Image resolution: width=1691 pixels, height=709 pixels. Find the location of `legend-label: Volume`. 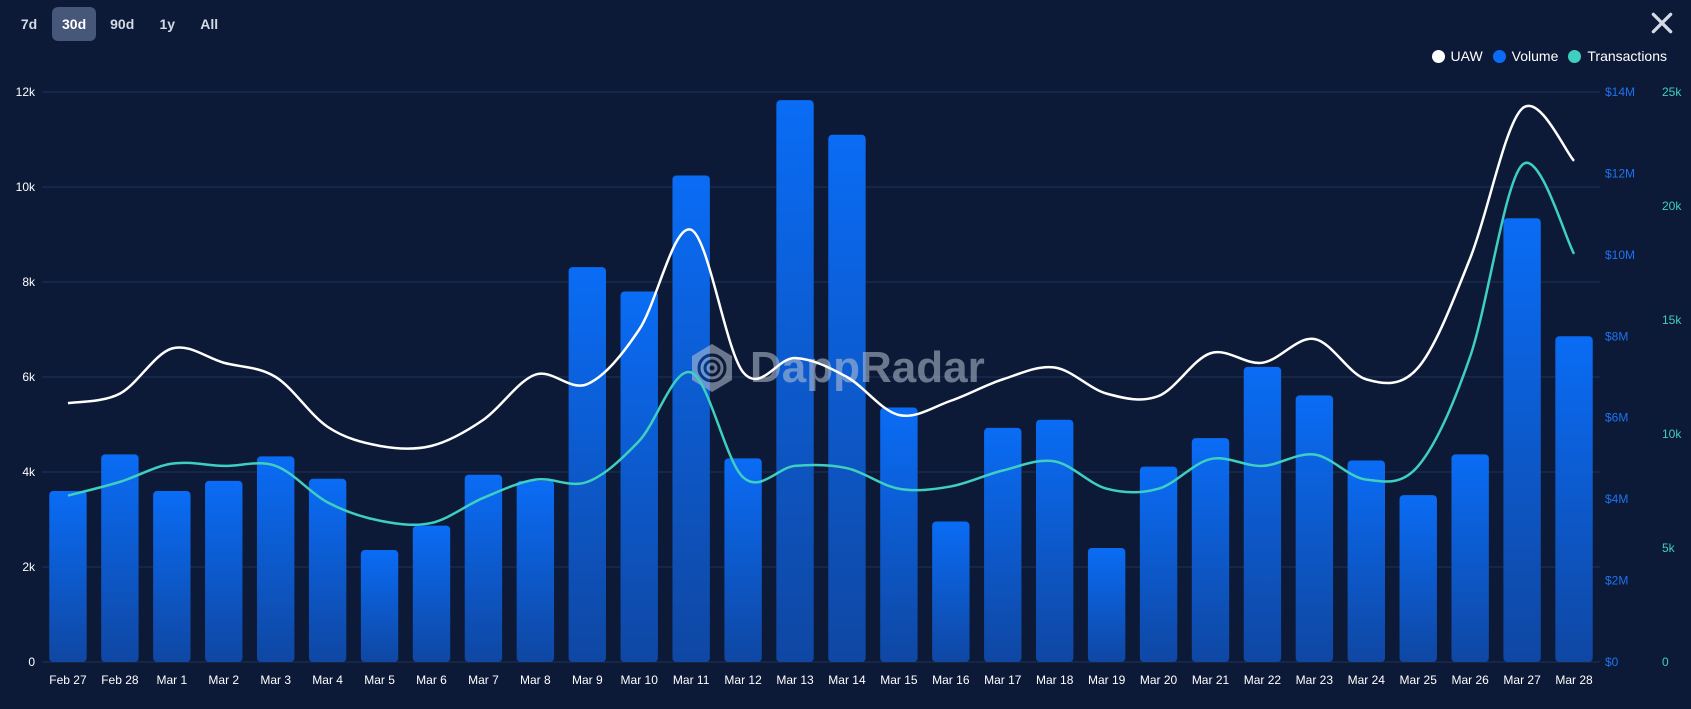

legend-label: Volume is located at coordinates (1535, 56).